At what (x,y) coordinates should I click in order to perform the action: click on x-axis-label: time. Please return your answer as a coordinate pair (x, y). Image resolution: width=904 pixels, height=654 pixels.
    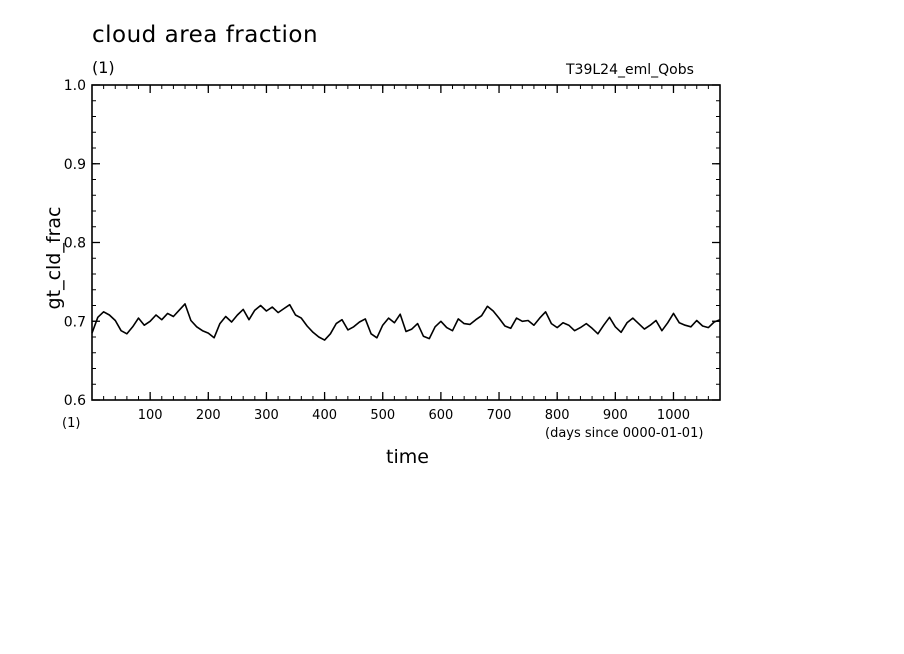
    Looking at the image, I should click on (407, 457).